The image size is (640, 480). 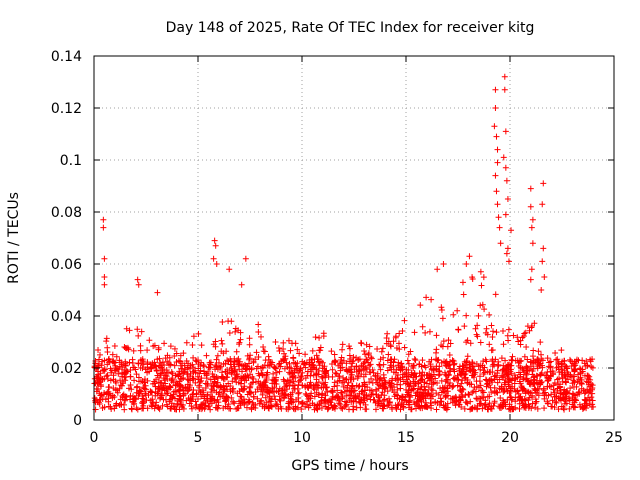 I want to click on x-tick-label: 15, so click(x=406, y=438).